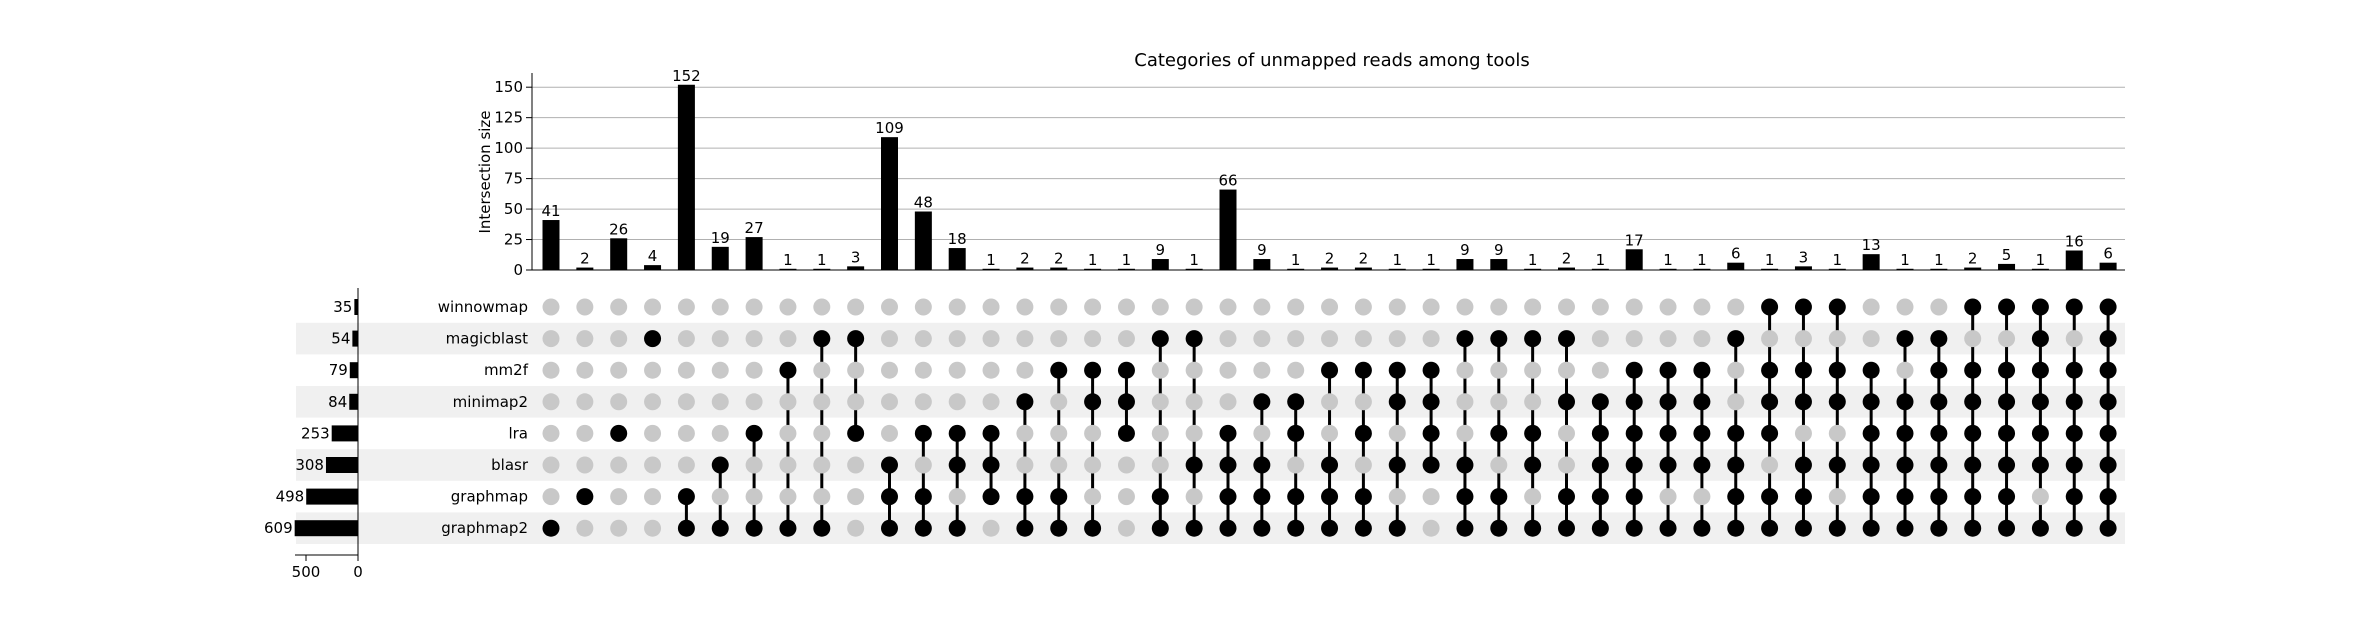 This screenshot has width=2355, height=627. Describe the element at coordinates (518, 433) in the screenshot. I see `set-label: lra` at that location.